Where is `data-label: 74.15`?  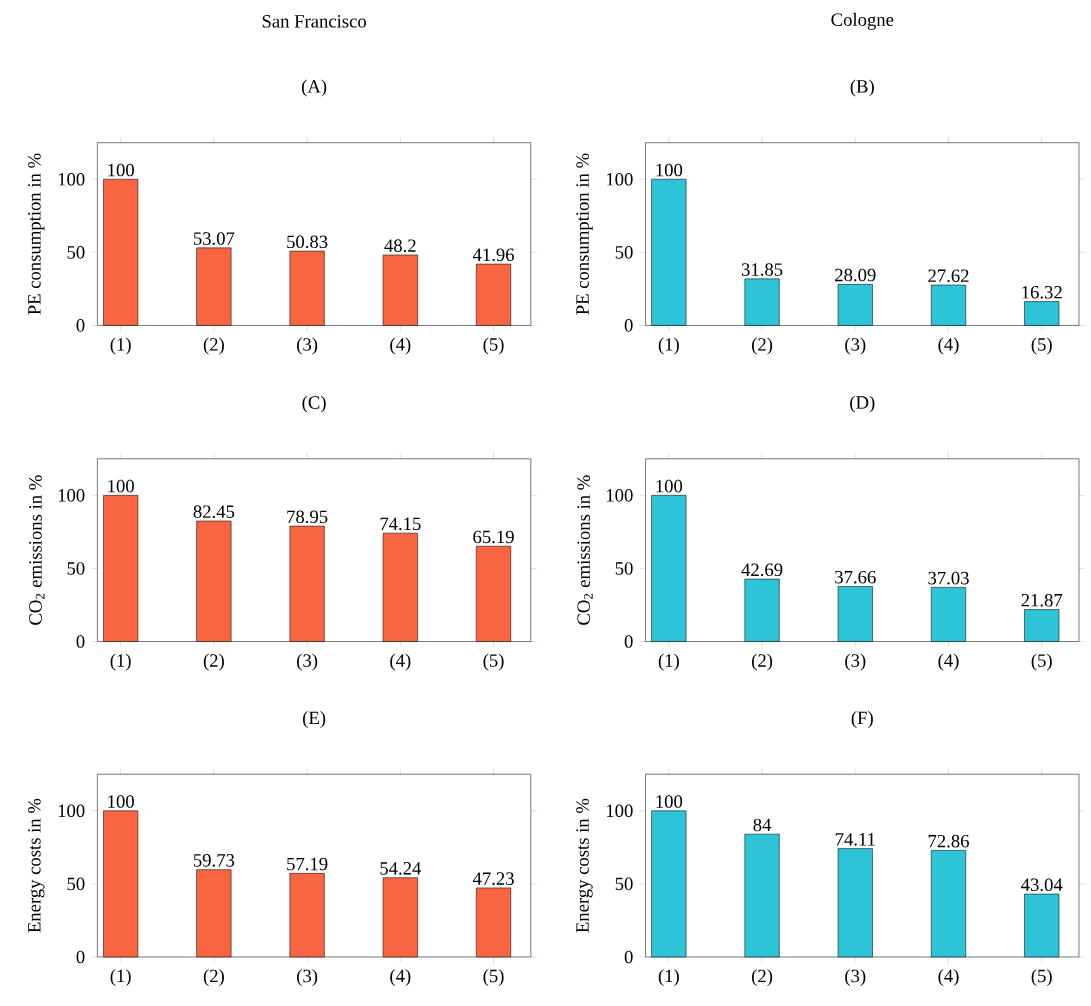
data-label: 74.15 is located at coordinates (400, 524).